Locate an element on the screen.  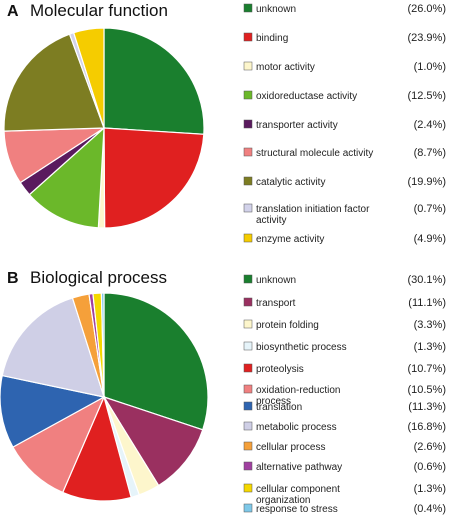
legend-swatch-cellular-component-organization is located at coordinates (248, 488).